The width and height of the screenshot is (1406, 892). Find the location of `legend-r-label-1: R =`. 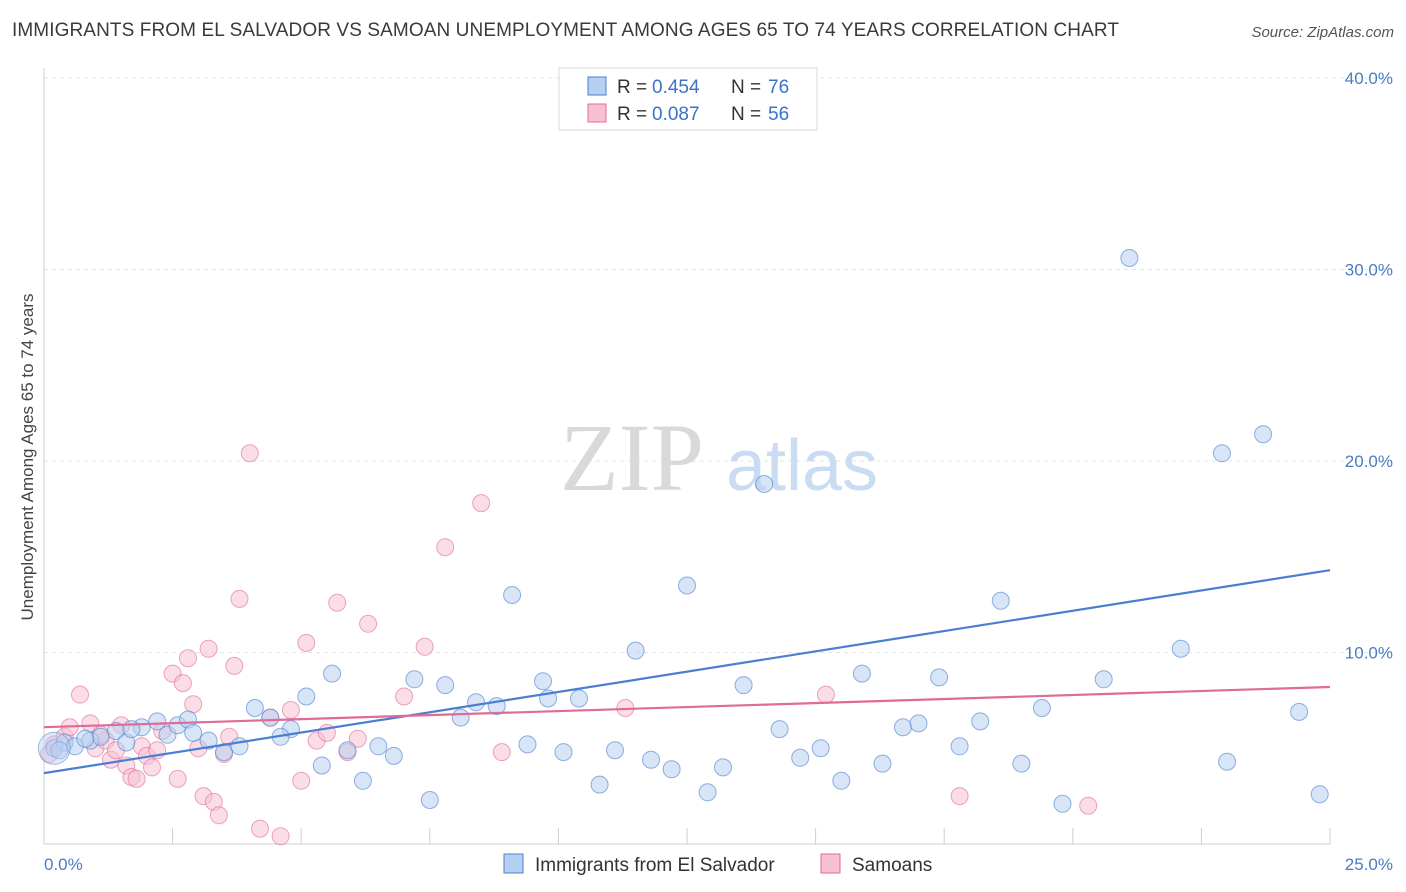

legend-r-label-1: R = is located at coordinates (632, 87).